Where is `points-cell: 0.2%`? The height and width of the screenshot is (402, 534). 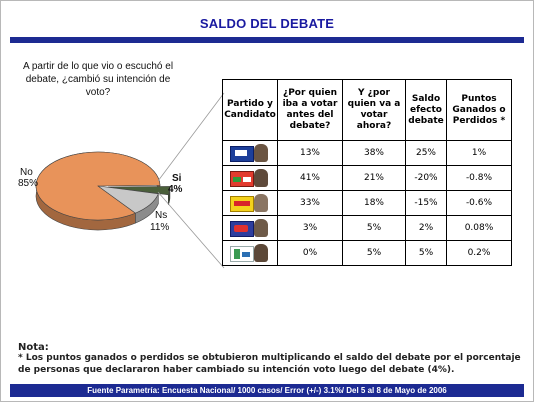 points-cell: 0.2% is located at coordinates (479, 253).